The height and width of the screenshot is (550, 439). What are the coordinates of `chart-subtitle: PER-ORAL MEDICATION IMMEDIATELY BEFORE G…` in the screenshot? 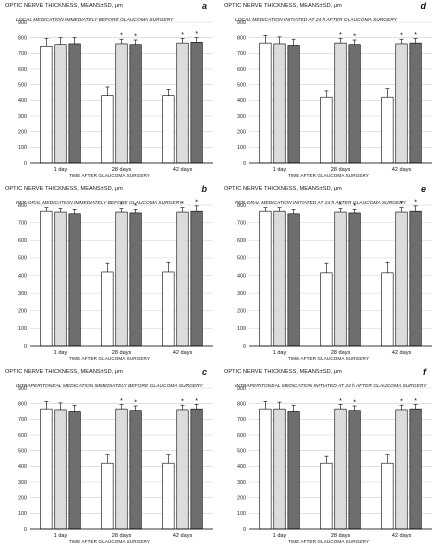 It's located at (99, 203).